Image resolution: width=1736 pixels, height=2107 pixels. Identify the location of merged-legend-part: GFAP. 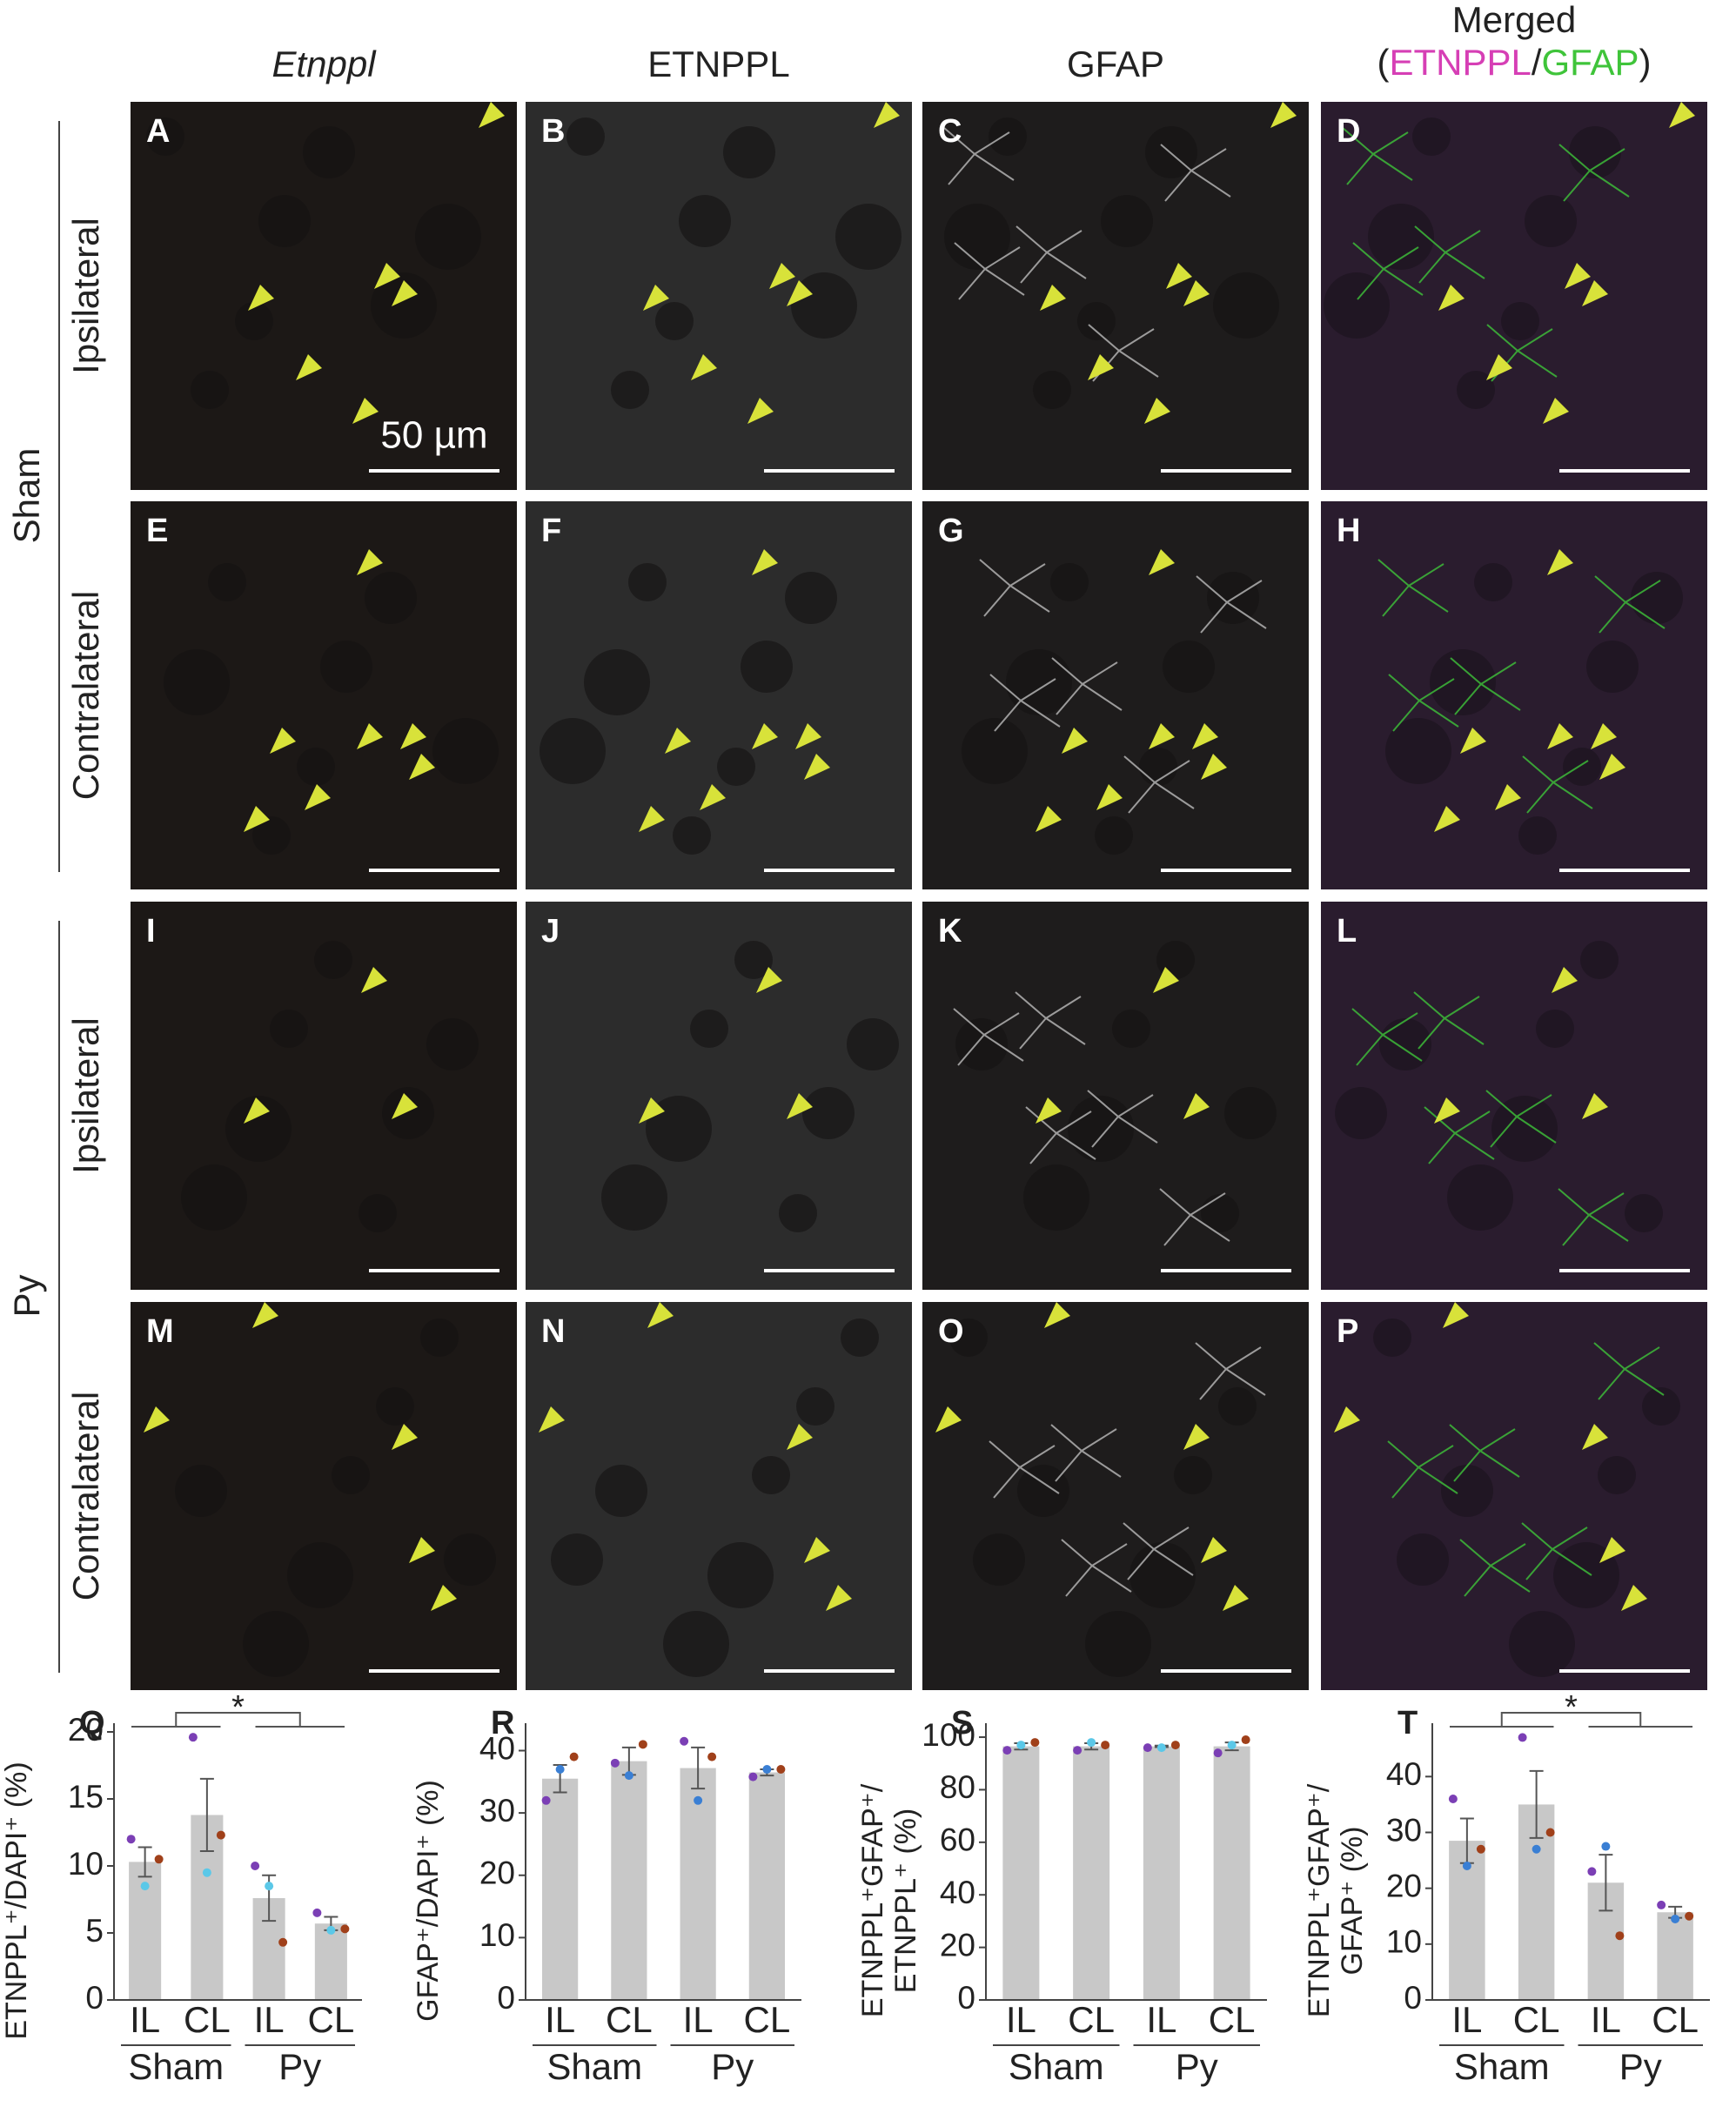
(1590, 62).